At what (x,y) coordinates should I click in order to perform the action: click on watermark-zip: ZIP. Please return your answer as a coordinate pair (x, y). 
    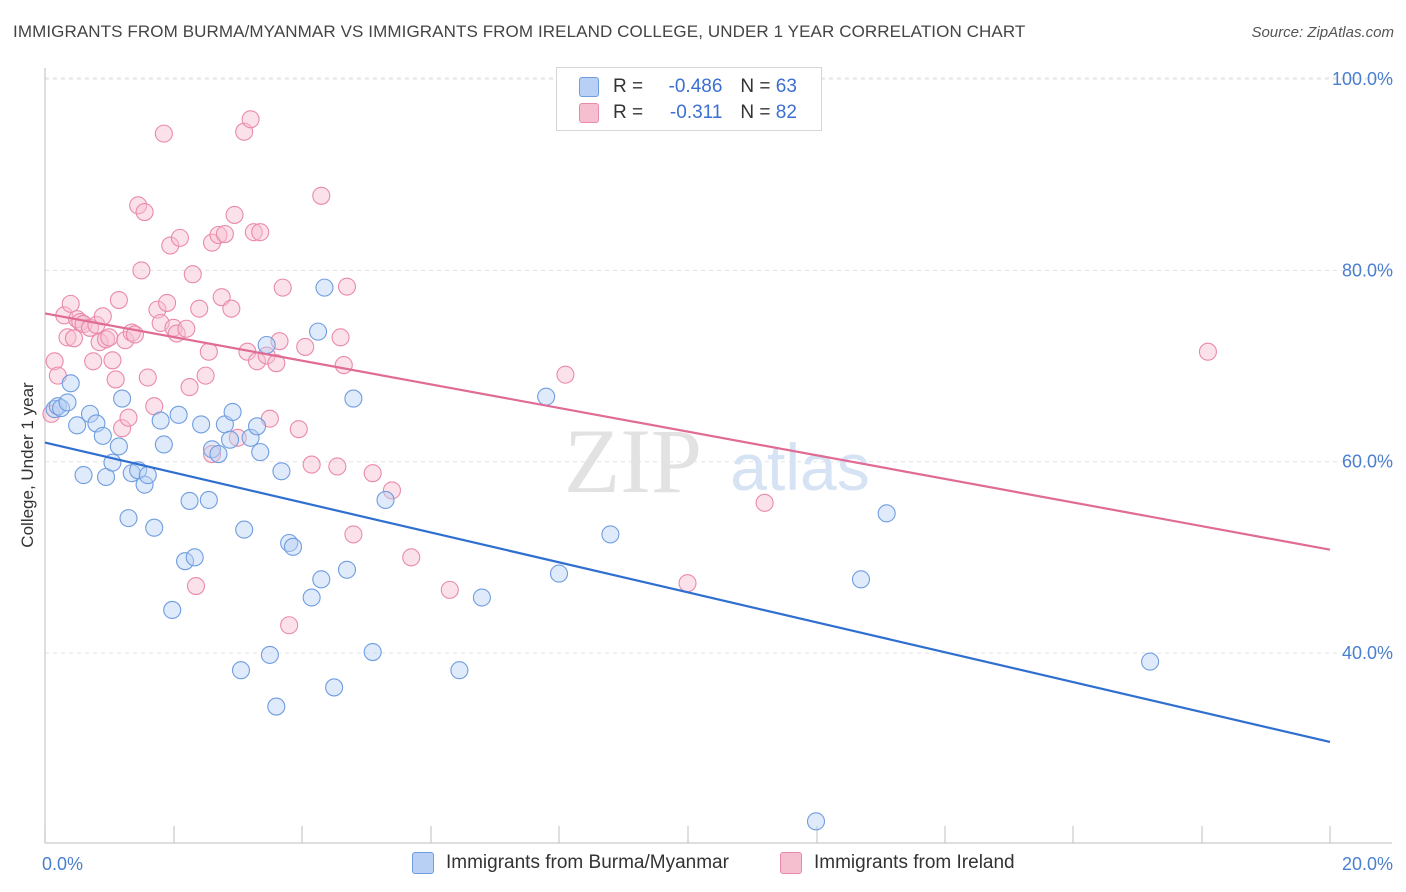
    Looking at the image, I should click on (633, 461).